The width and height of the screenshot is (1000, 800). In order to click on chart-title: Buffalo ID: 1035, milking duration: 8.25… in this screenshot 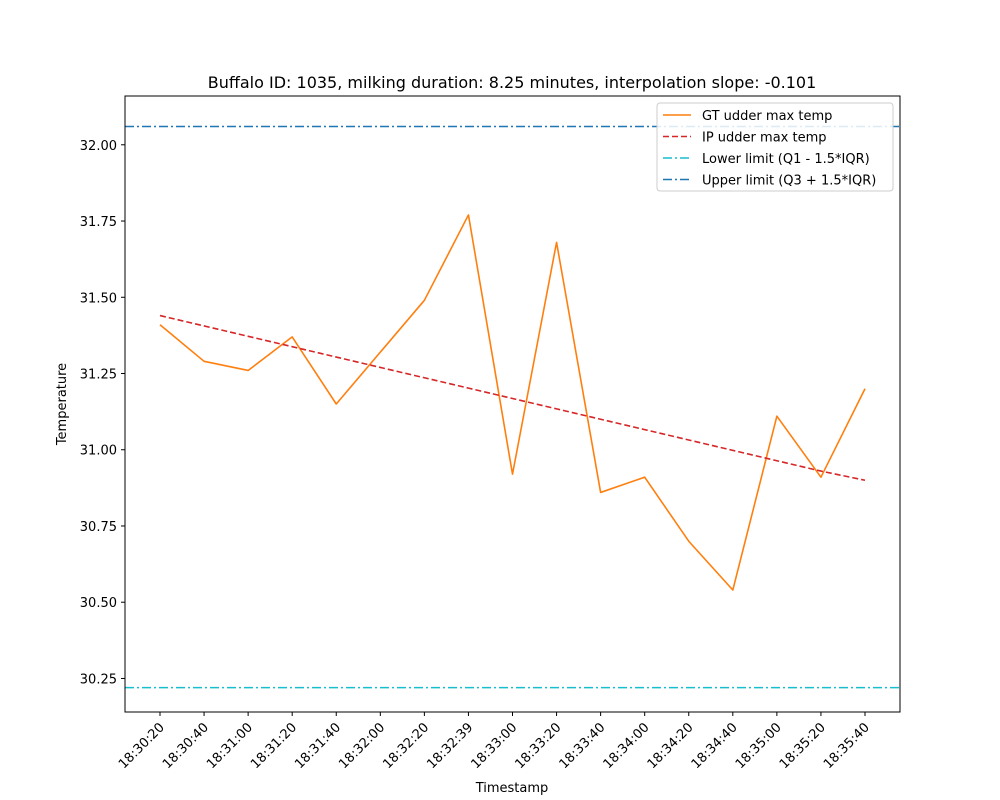, I will do `click(512, 82)`.